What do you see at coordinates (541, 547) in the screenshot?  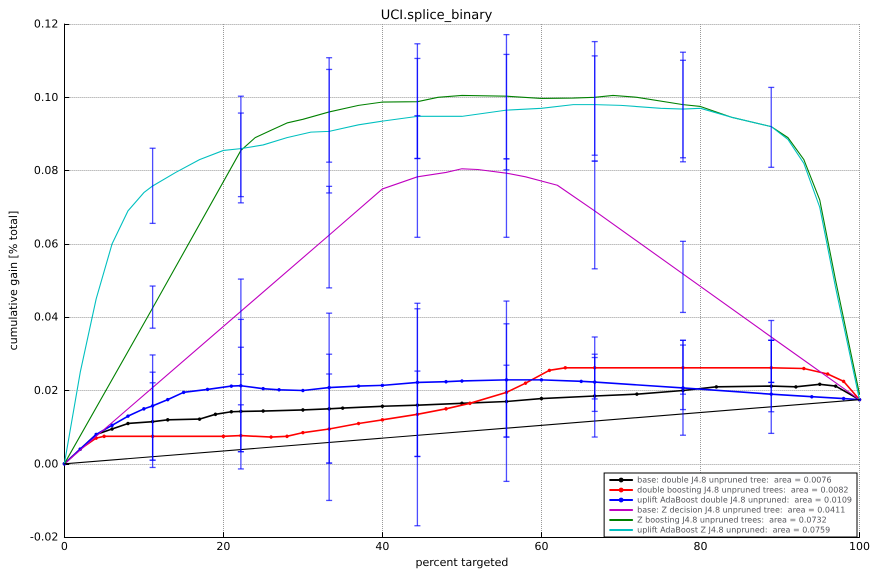 I see `x-tick-label: 60` at bounding box center [541, 547].